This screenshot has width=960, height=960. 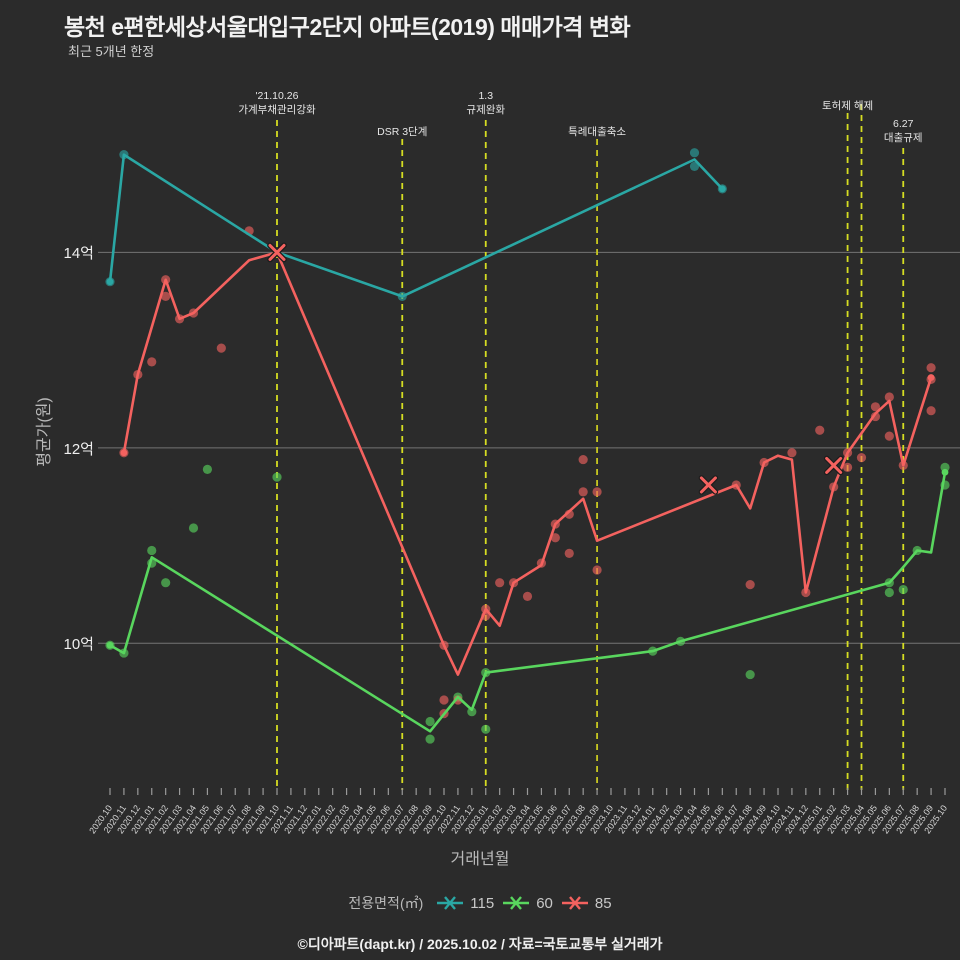 What do you see at coordinates (111, 51) in the screenshot?
I see `page-subtitle: 최근 5개년 한정` at bounding box center [111, 51].